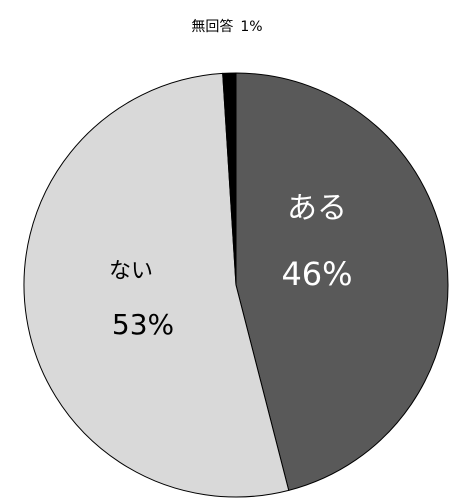 Image resolution: width=453 pixels, height=500 pixels. I want to click on slice-3-callout-label: 無回答 1%, so click(226, 26).